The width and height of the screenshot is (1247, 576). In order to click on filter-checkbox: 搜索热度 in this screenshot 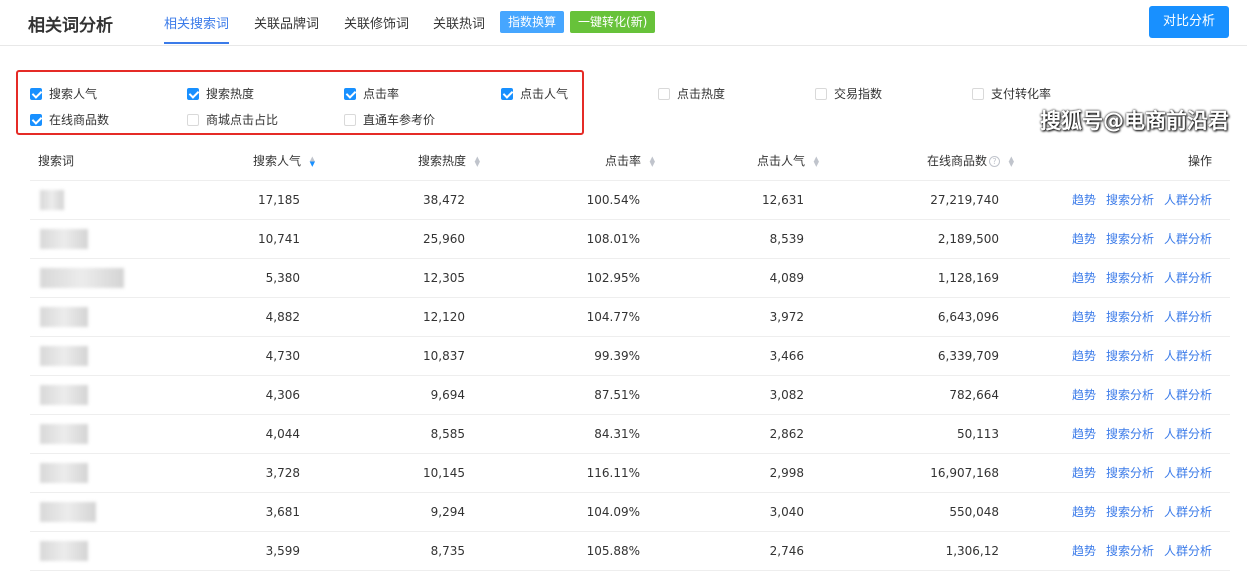, I will do `click(220, 93)`.